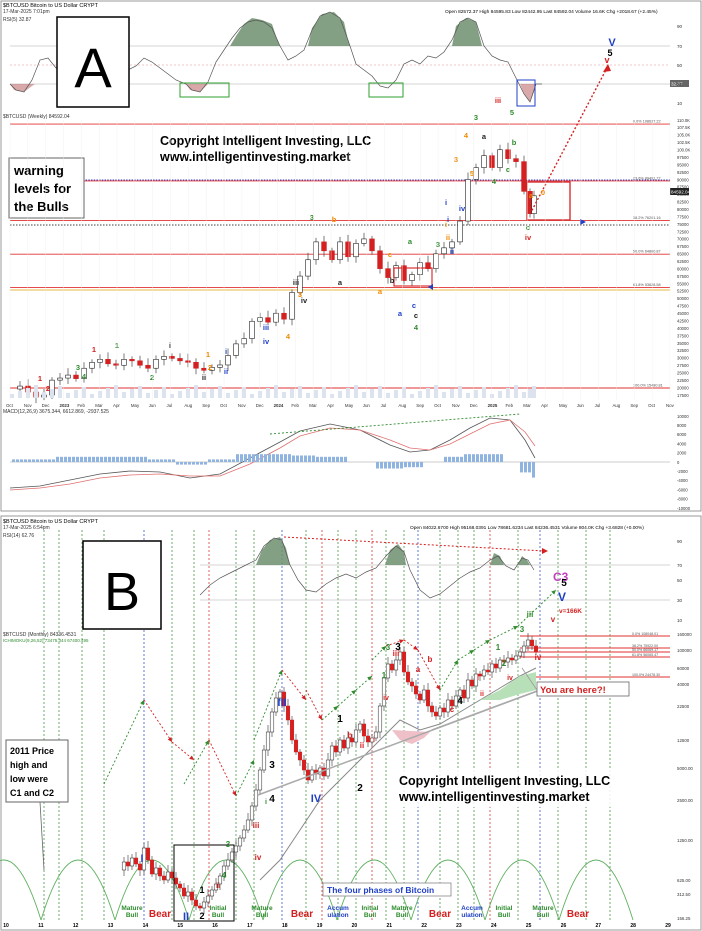  What do you see at coordinates (522, 890) in the screenshot?
I see `phase-arc` at bounding box center [522, 890].